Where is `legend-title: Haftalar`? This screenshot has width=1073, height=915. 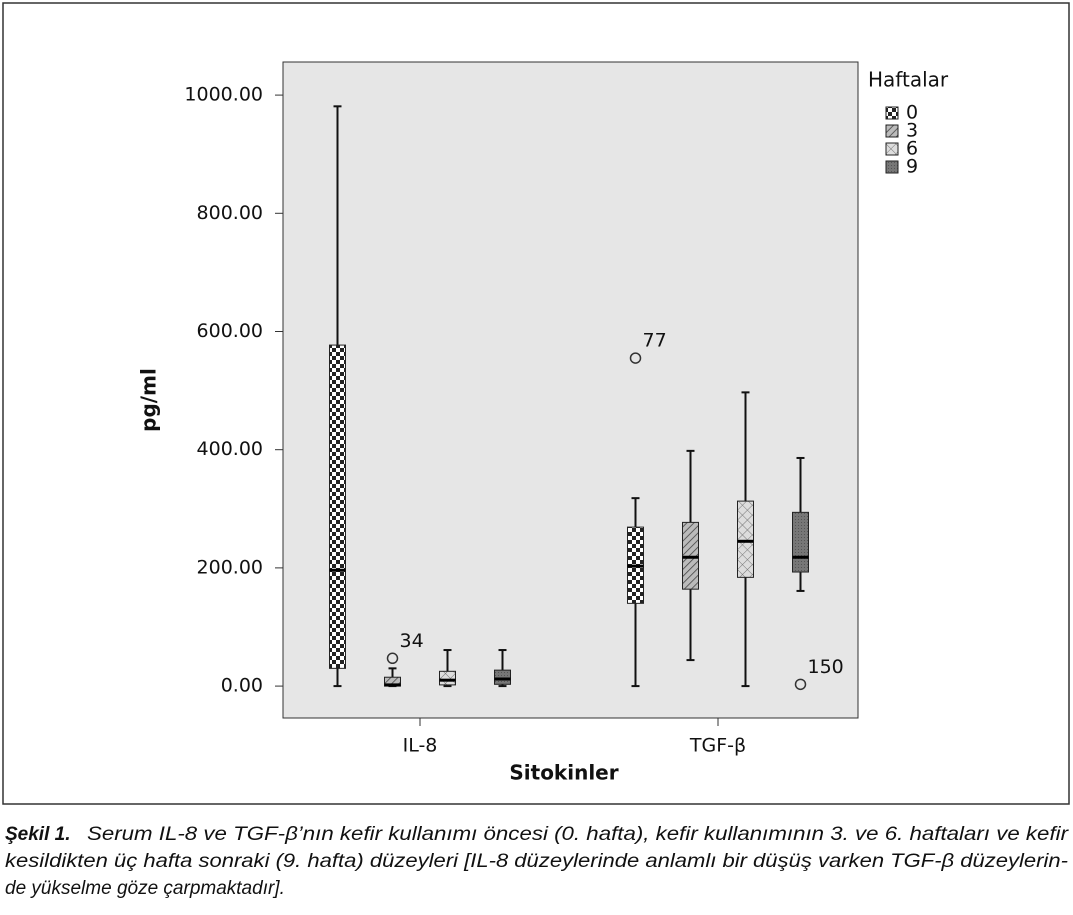 legend-title: Haftalar is located at coordinates (908, 80).